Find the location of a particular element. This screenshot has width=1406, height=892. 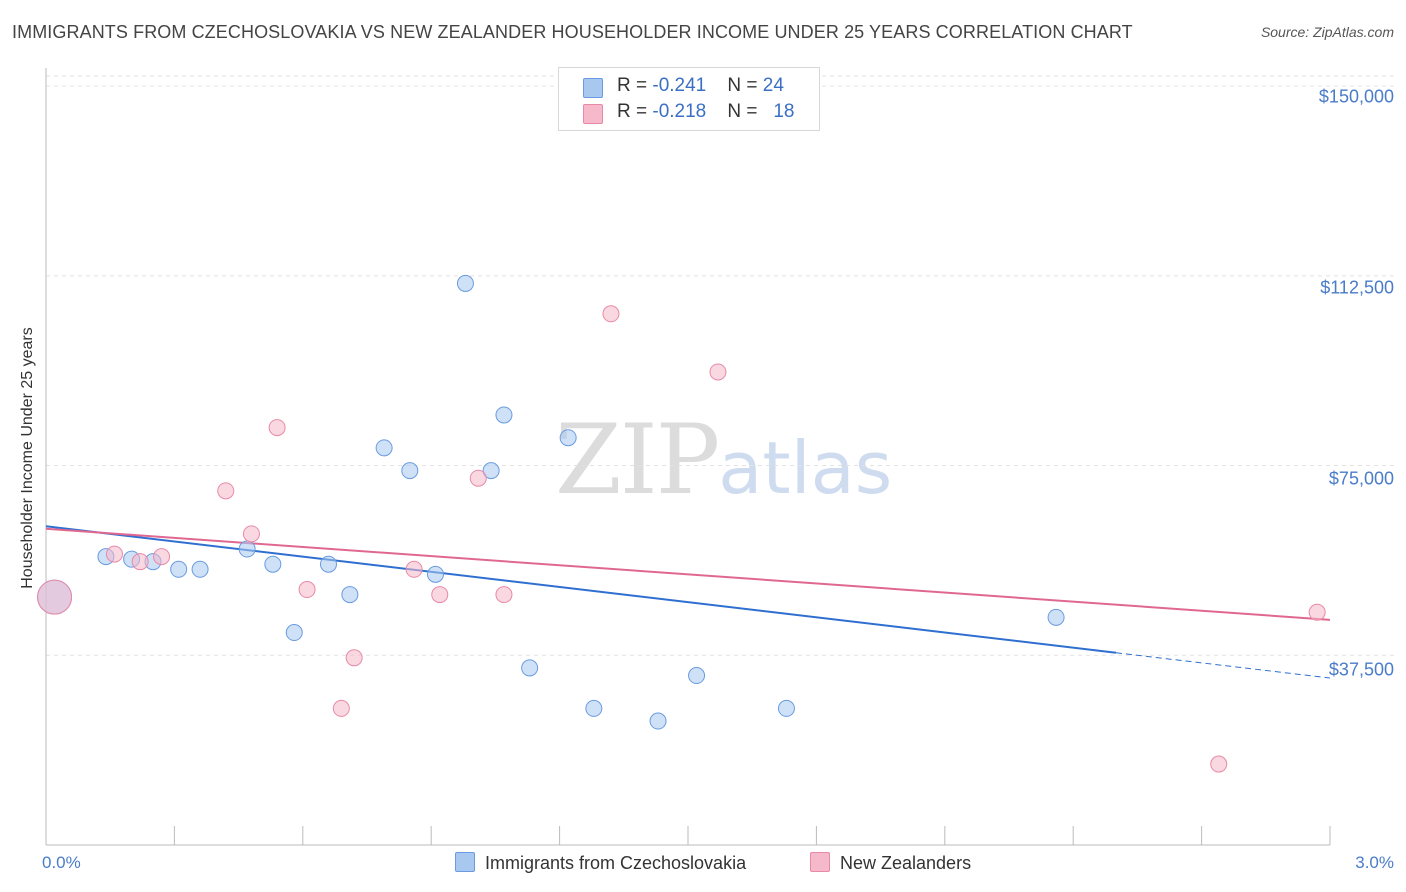

series-name: New Zealanders is located at coordinates (906, 863).